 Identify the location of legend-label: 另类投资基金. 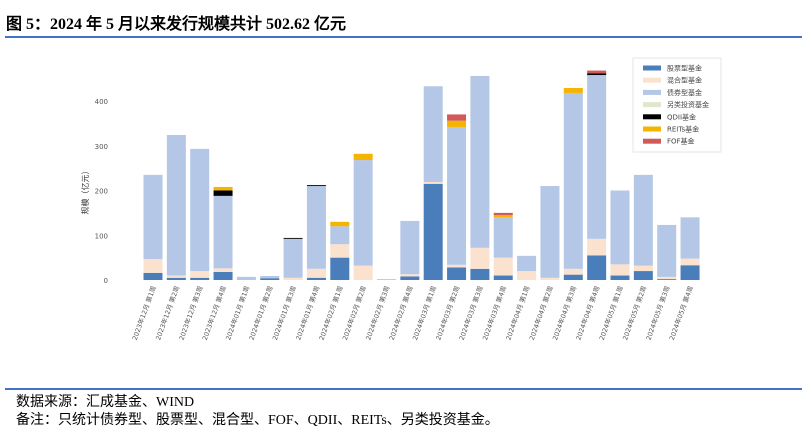
(688, 104).